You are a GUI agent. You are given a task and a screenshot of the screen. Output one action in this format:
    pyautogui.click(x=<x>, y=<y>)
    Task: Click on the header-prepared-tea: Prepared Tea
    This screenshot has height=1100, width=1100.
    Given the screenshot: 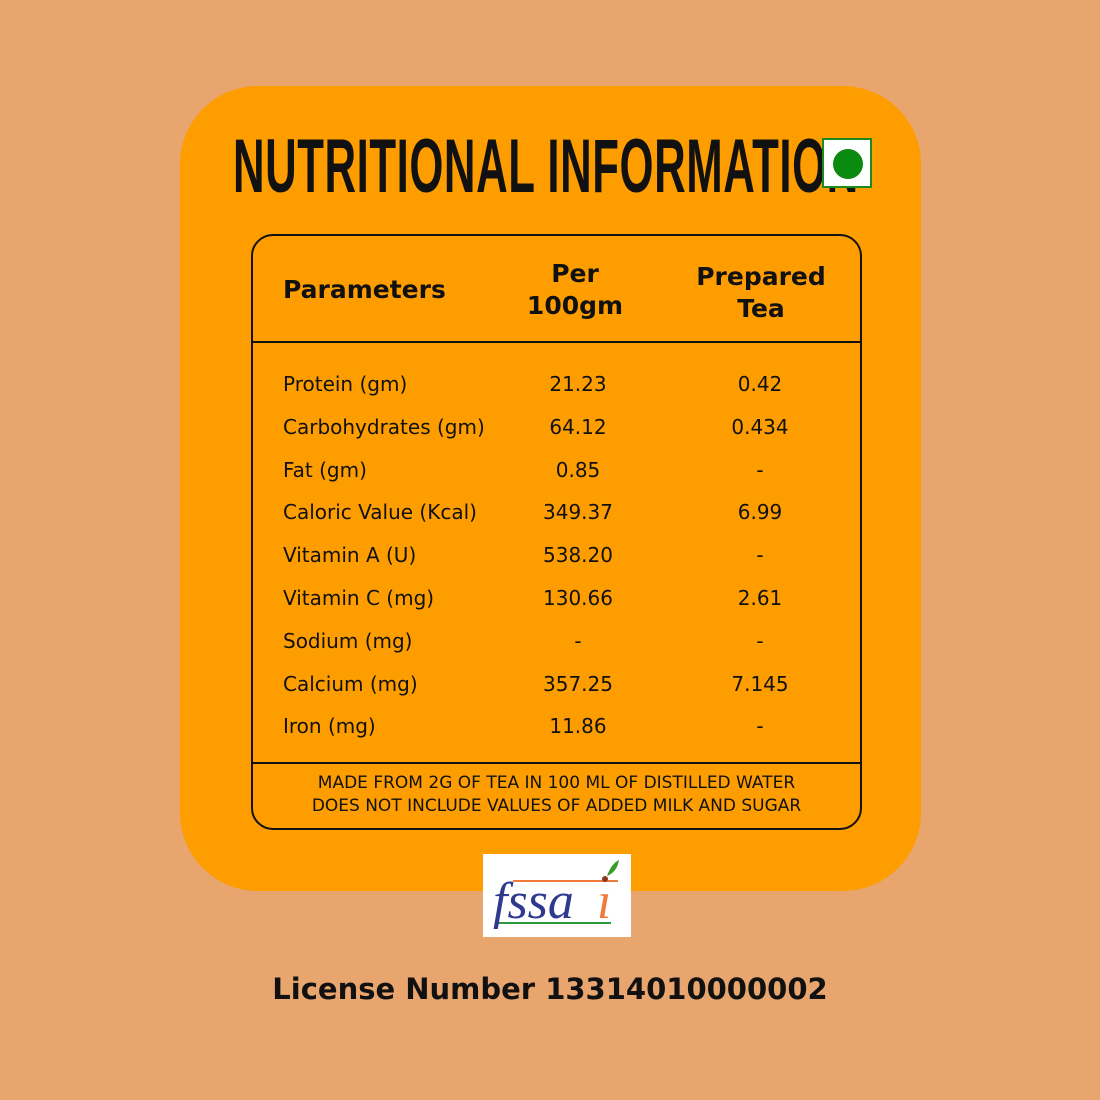 What is the action you would take?
    pyautogui.click(x=761, y=292)
    